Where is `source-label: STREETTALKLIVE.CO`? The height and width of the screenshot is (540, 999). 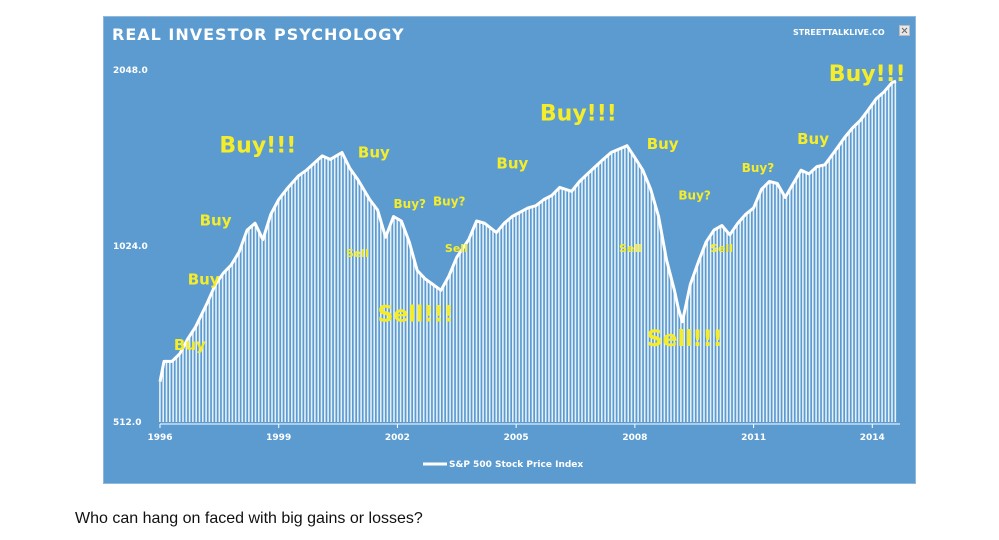
source-label: STREETTALKLIVE.CO is located at coordinates (839, 32).